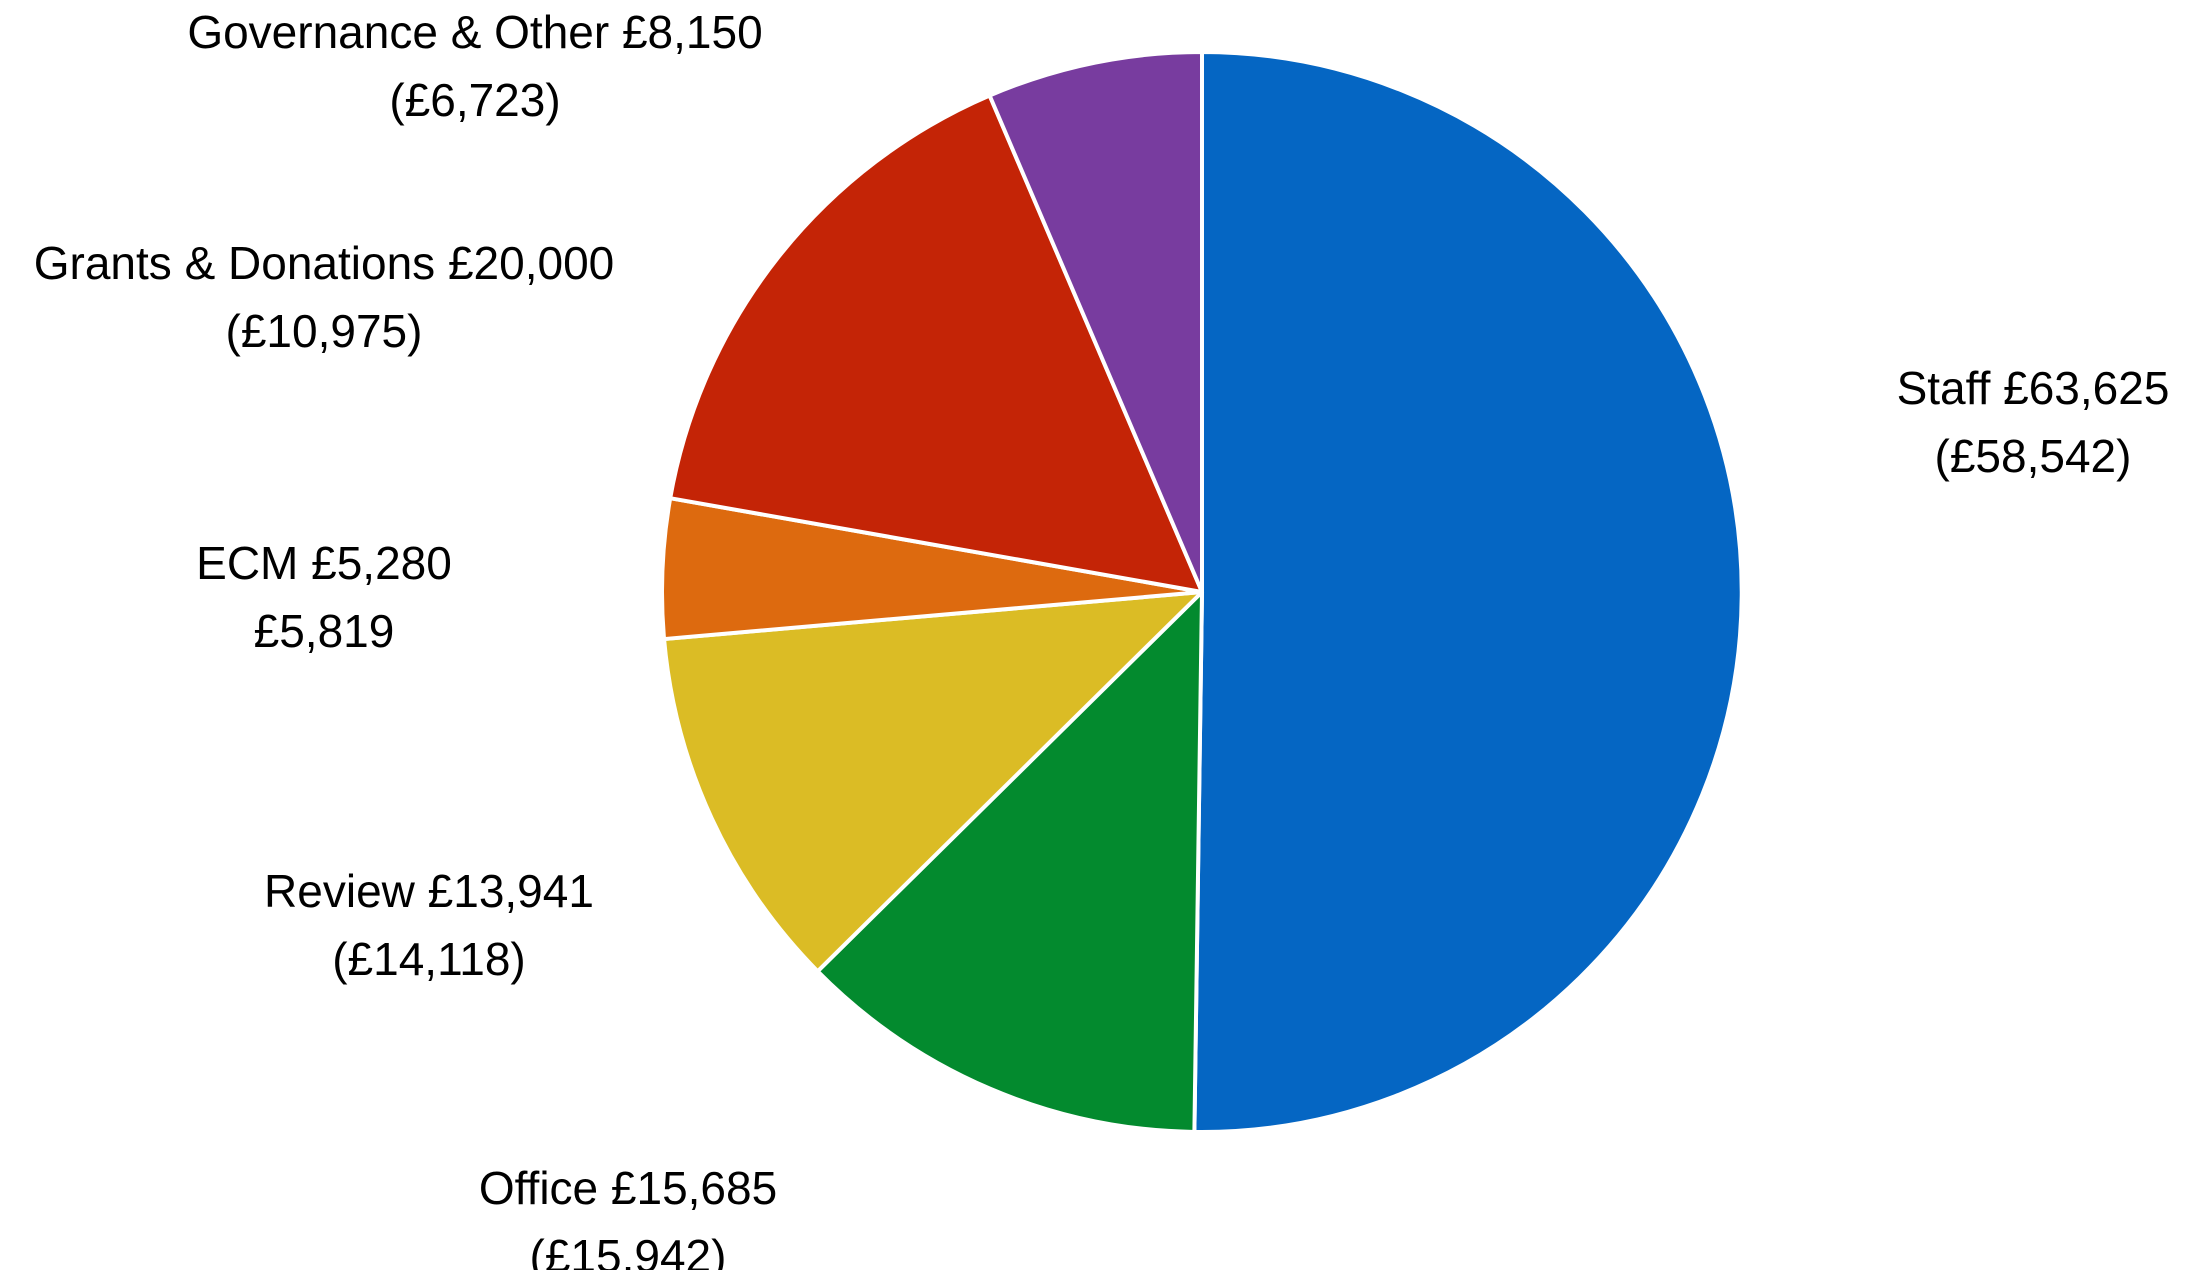 The height and width of the screenshot is (1270, 2189). I want to click on slice-label-line1: Office £15,685, so click(628, 1188).